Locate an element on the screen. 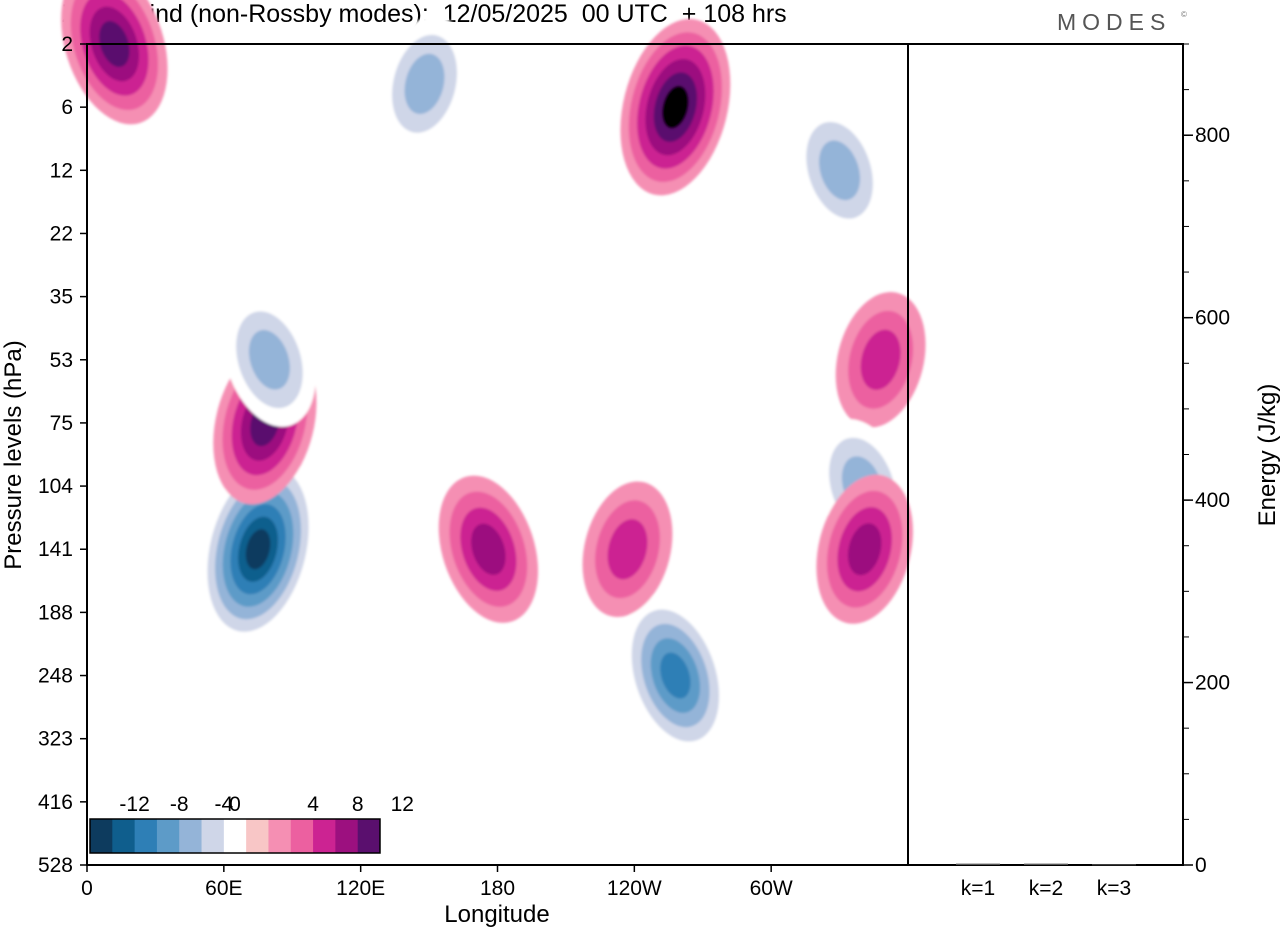 The width and height of the screenshot is (1280, 930). energy-tick-label: 800 is located at coordinates (1212, 135).